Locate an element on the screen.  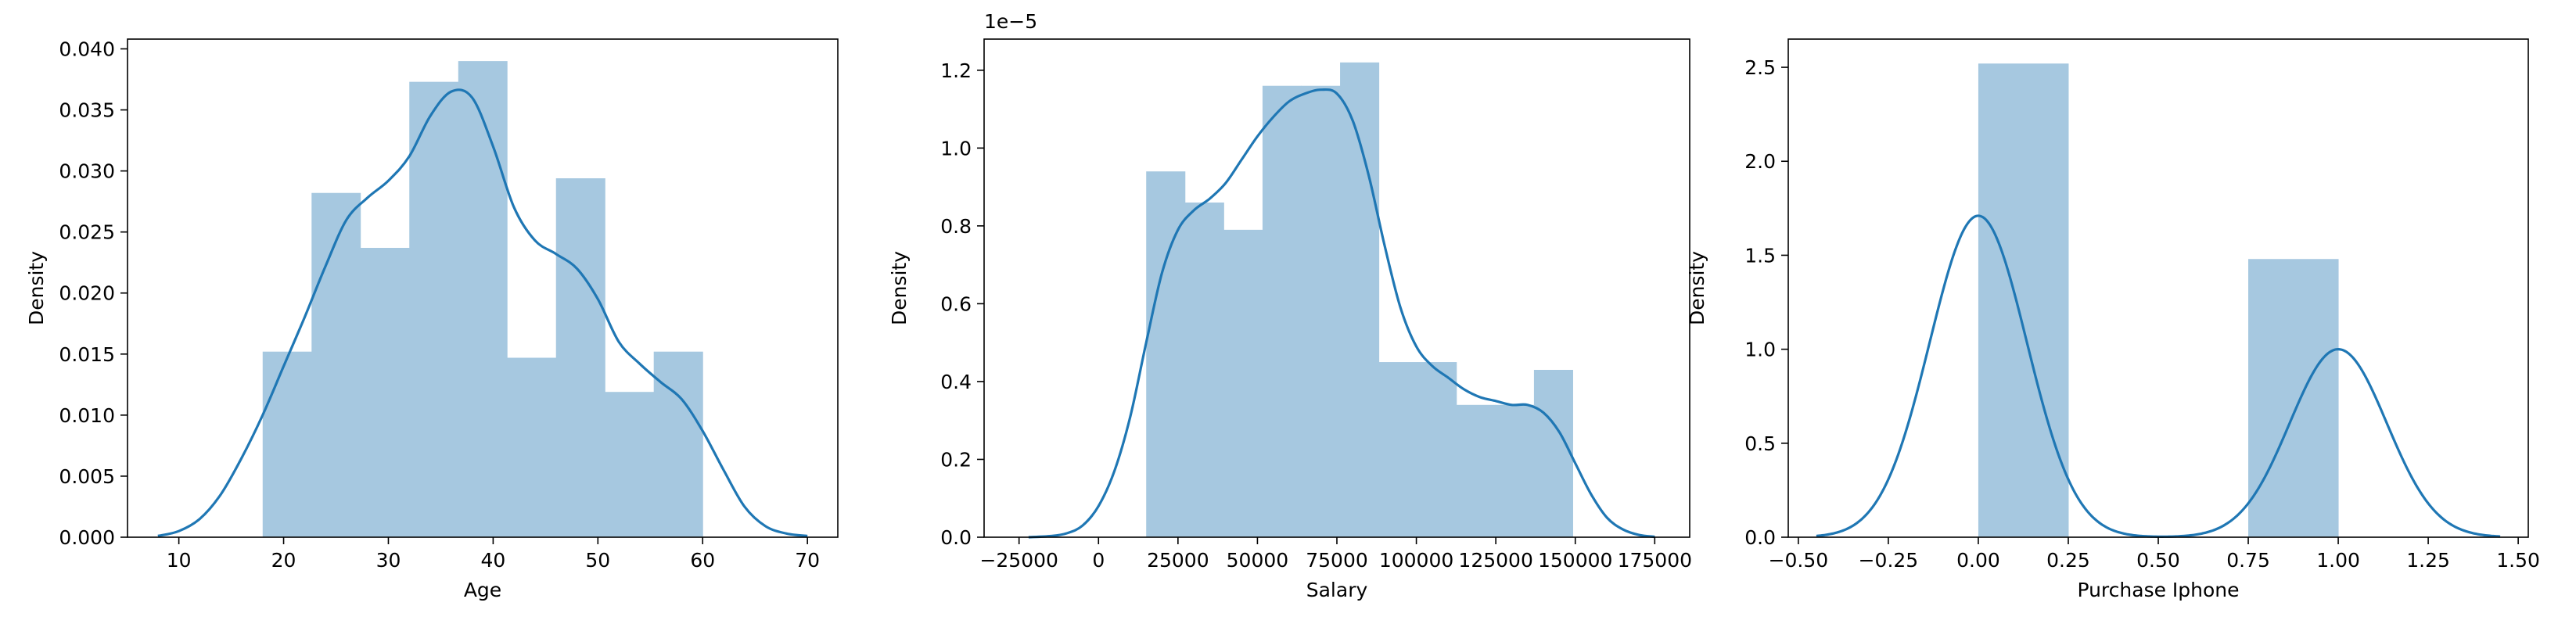
x-tick-label: 0.00 is located at coordinates (1978, 560).